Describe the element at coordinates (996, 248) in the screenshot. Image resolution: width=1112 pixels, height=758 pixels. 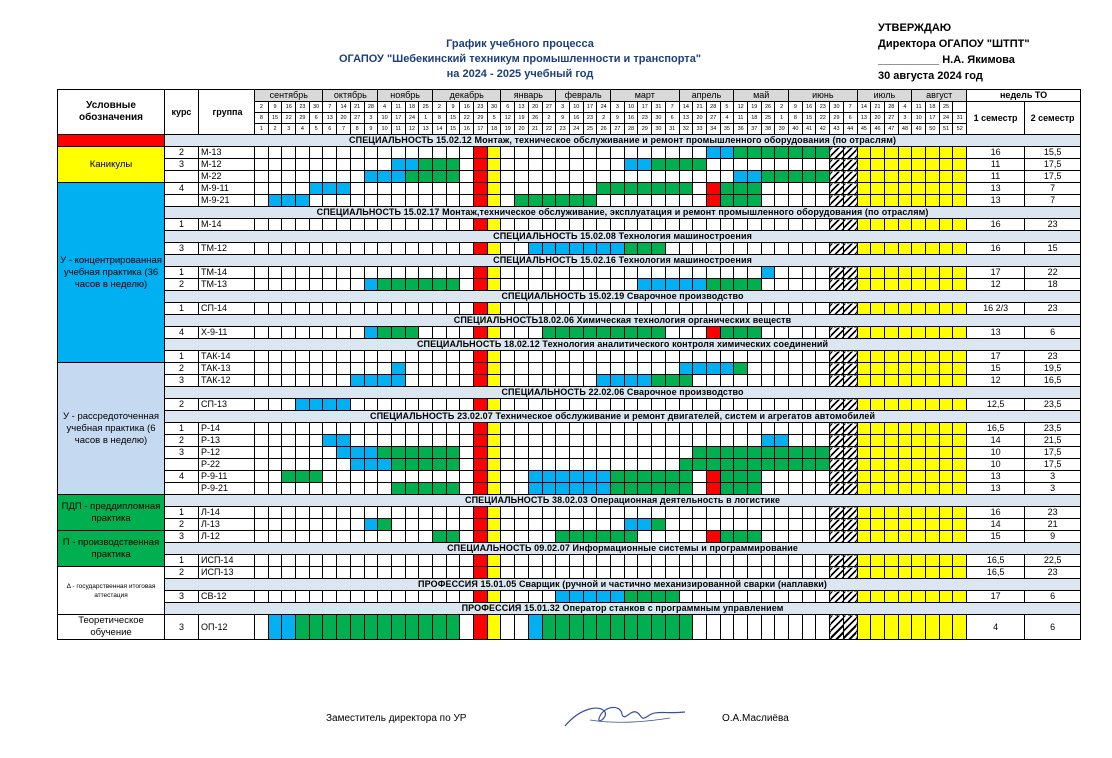
I see `sem1-weeks: 16` at that location.